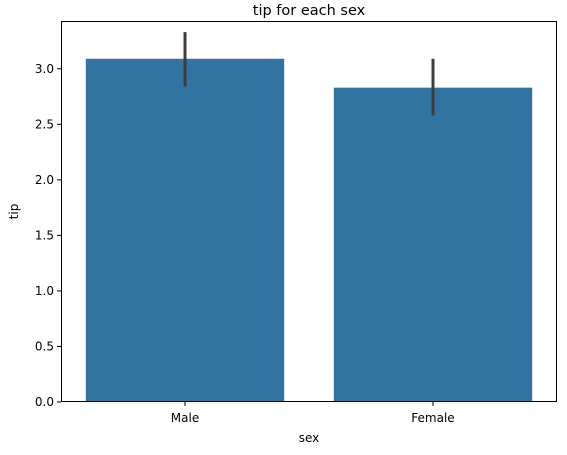 The height and width of the screenshot is (455, 567). What do you see at coordinates (44, 402) in the screenshot?
I see `y-tick-label: 0.0` at bounding box center [44, 402].